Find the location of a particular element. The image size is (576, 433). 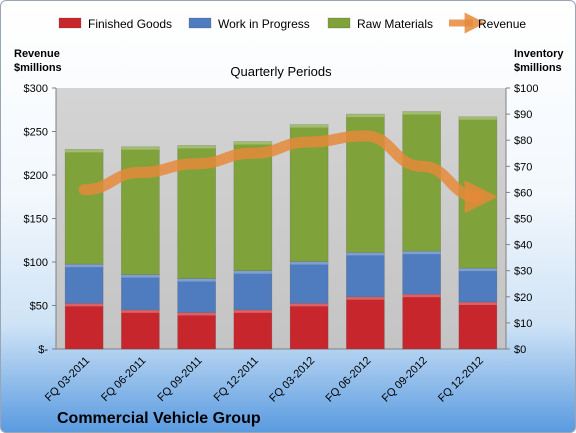

x-tick-label: FQ 06-2011 is located at coordinates (123, 379).